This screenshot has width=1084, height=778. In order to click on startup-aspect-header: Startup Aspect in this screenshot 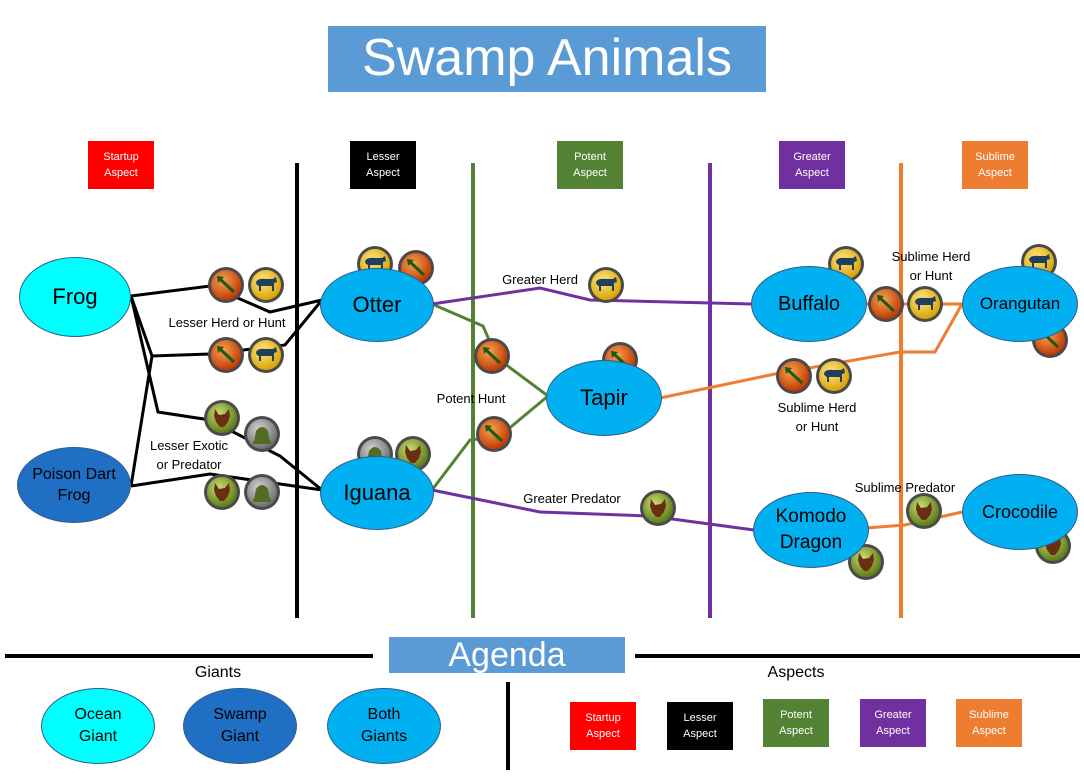, I will do `click(121, 165)`.